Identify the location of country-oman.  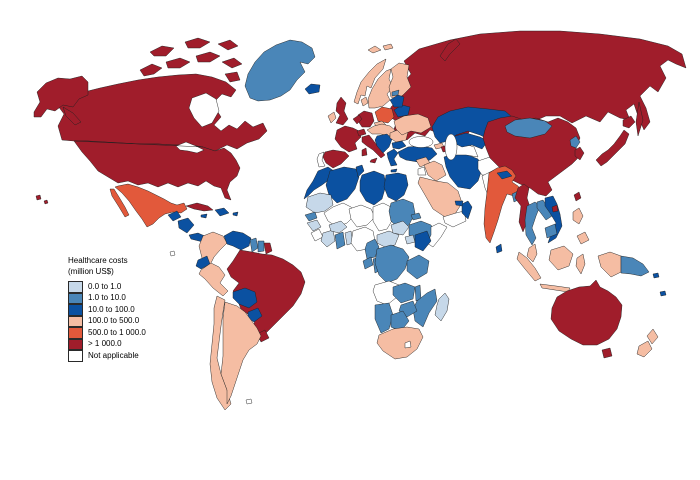
(467, 210).